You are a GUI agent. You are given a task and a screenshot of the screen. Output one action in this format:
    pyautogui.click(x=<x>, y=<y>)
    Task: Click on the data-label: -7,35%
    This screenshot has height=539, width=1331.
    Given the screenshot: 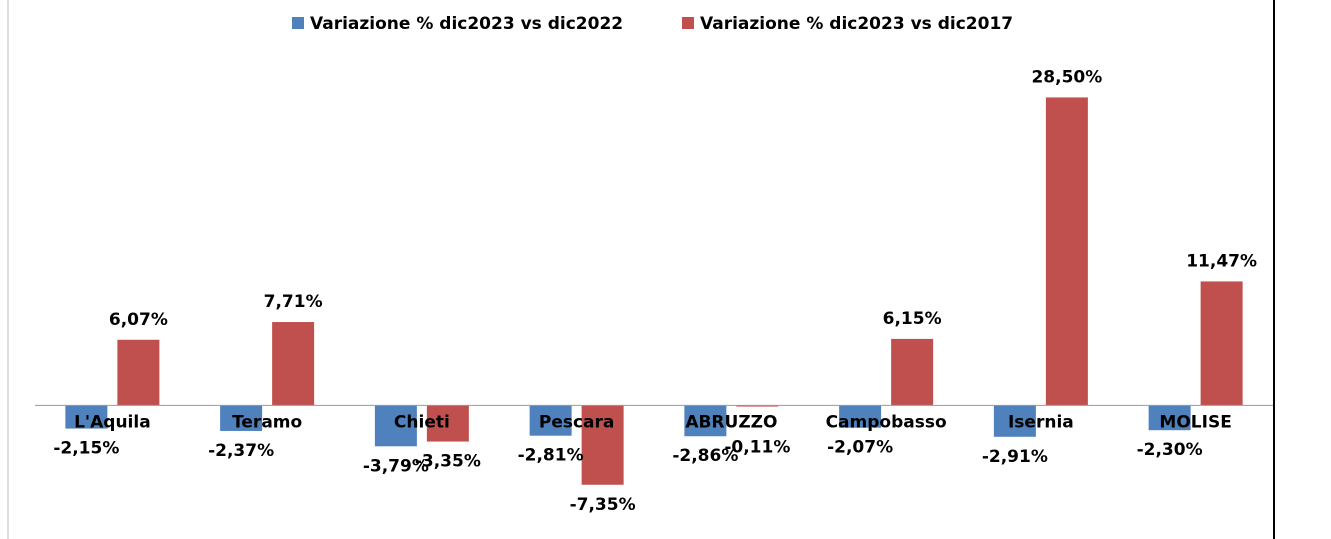 What is the action you would take?
    pyautogui.click(x=603, y=505)
    